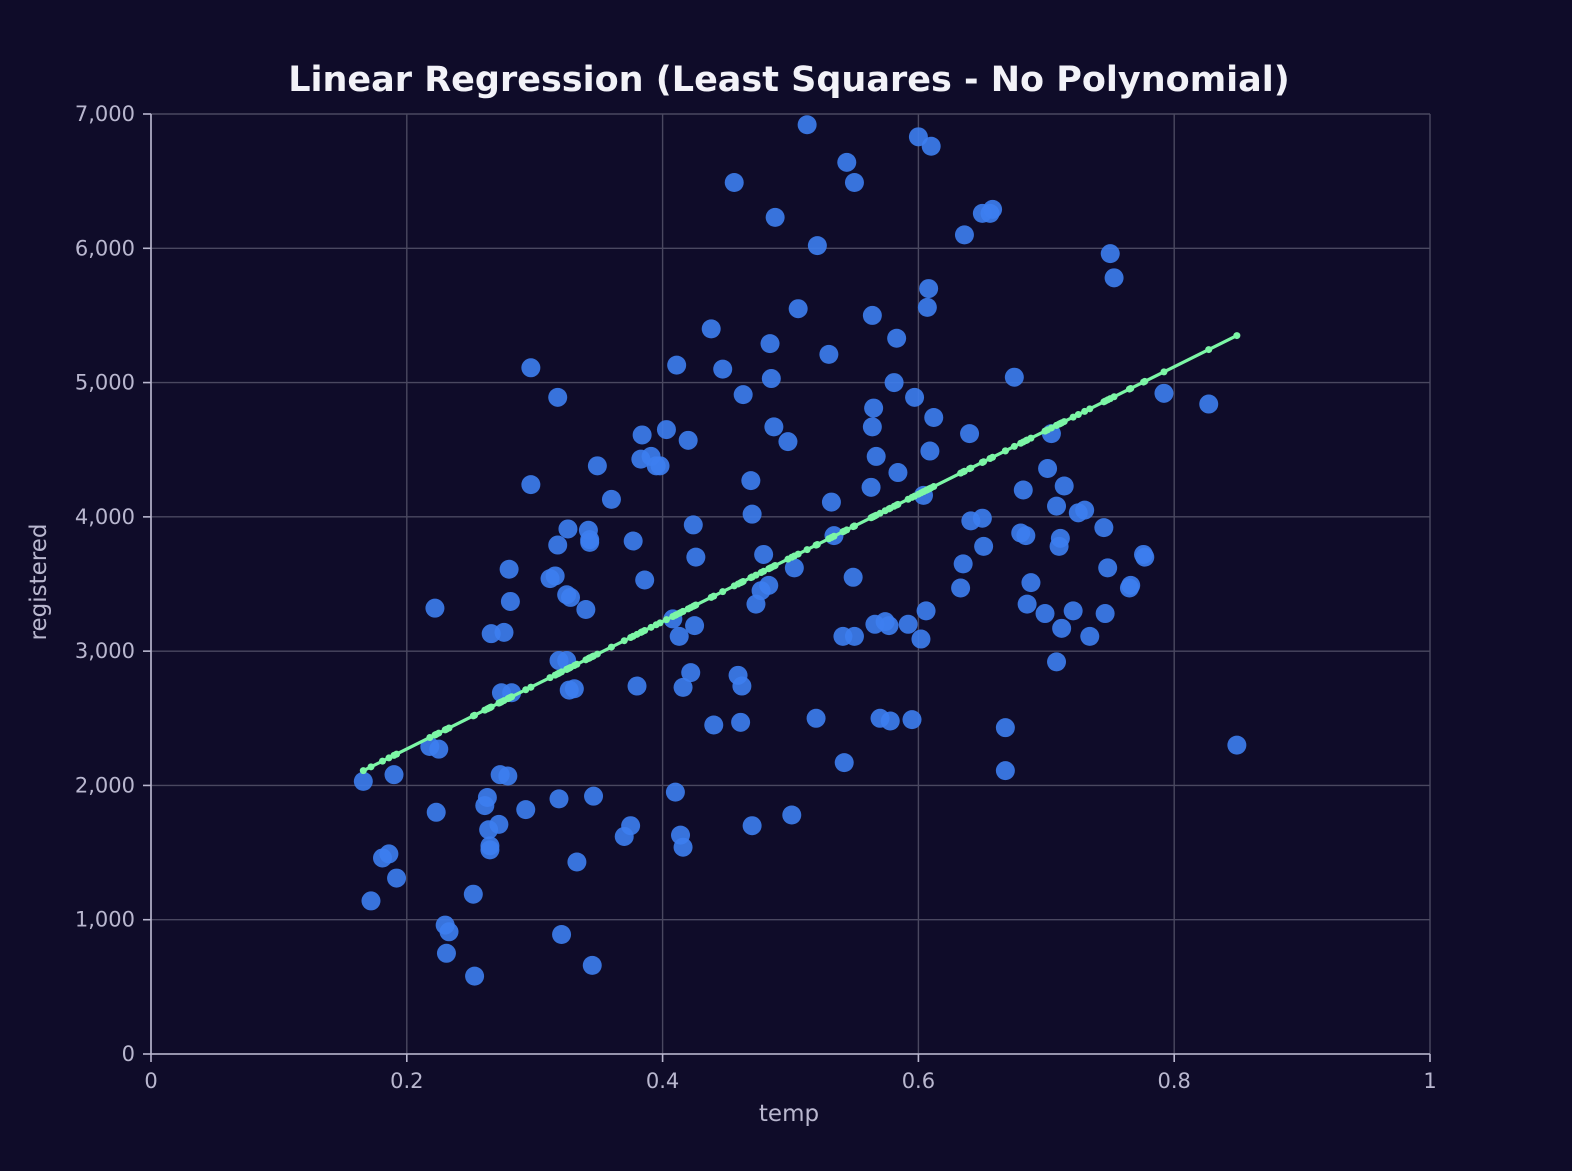 This screenshot has width=1572, height=1171. Describe the element at coordinates (105, 785) in the screenshot. I see `y-tick-label: 2,000` at that location.